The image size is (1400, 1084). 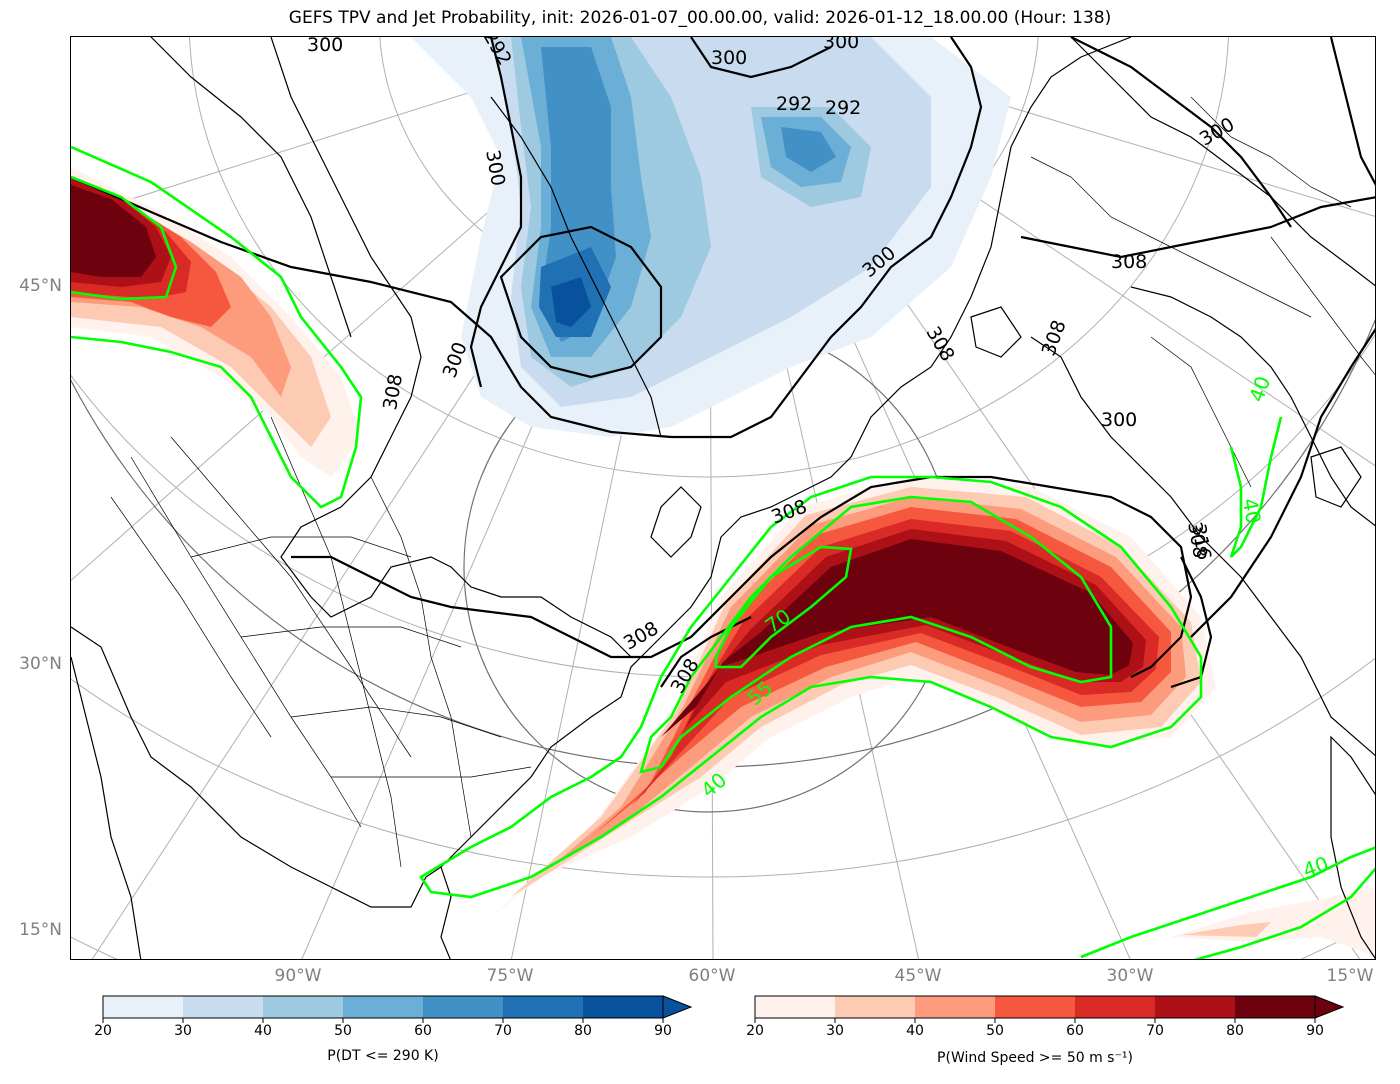 I want to click on jet-colorbar-scale, so click(x=1049, y=1009).